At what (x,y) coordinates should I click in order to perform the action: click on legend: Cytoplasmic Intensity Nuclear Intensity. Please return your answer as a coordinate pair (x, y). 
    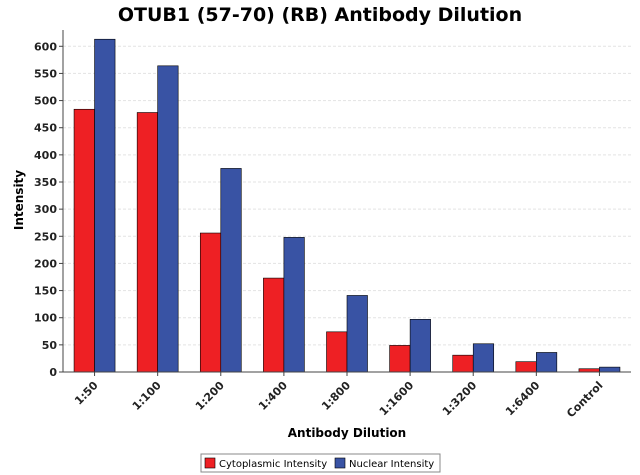
    Looking at the image, I should click on (320, 463).